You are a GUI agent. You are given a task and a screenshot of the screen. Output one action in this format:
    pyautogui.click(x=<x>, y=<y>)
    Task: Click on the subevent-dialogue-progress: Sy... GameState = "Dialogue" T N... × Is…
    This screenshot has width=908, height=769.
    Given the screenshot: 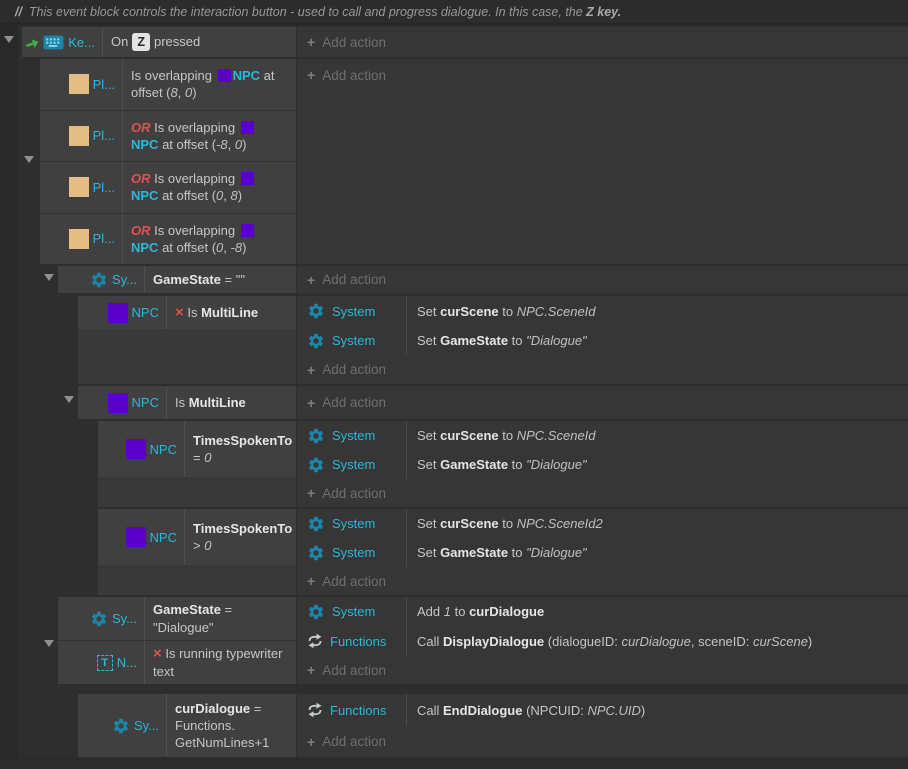 What is the action you would take?
    pyautogui.click(x=177, y=640)
    